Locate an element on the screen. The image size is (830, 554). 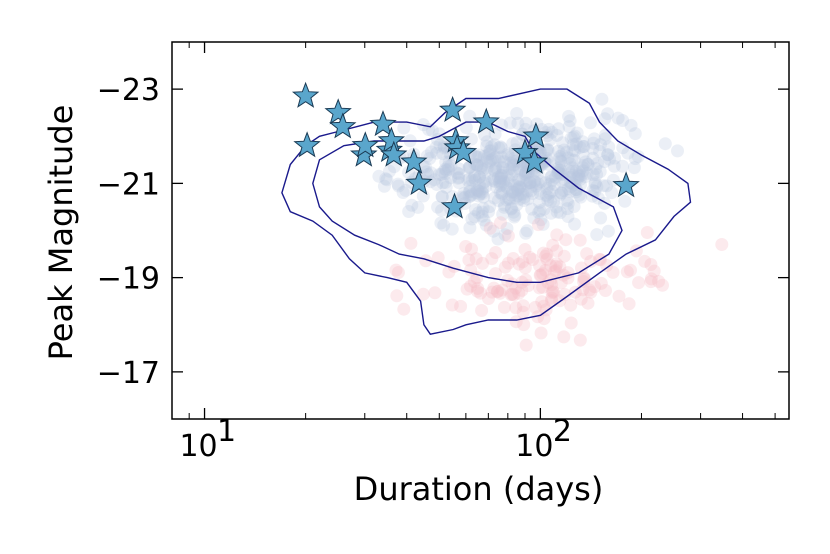
y-axis-label: Peak Magnitude is located at coordinates (61, 233).